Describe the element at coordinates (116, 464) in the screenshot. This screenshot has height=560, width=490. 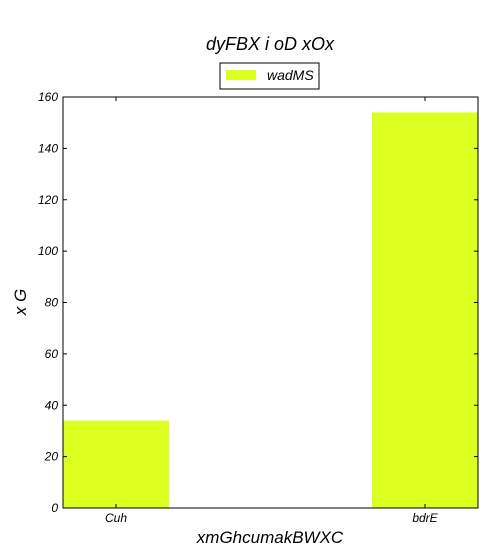
I see `bar-cuh` at that location.